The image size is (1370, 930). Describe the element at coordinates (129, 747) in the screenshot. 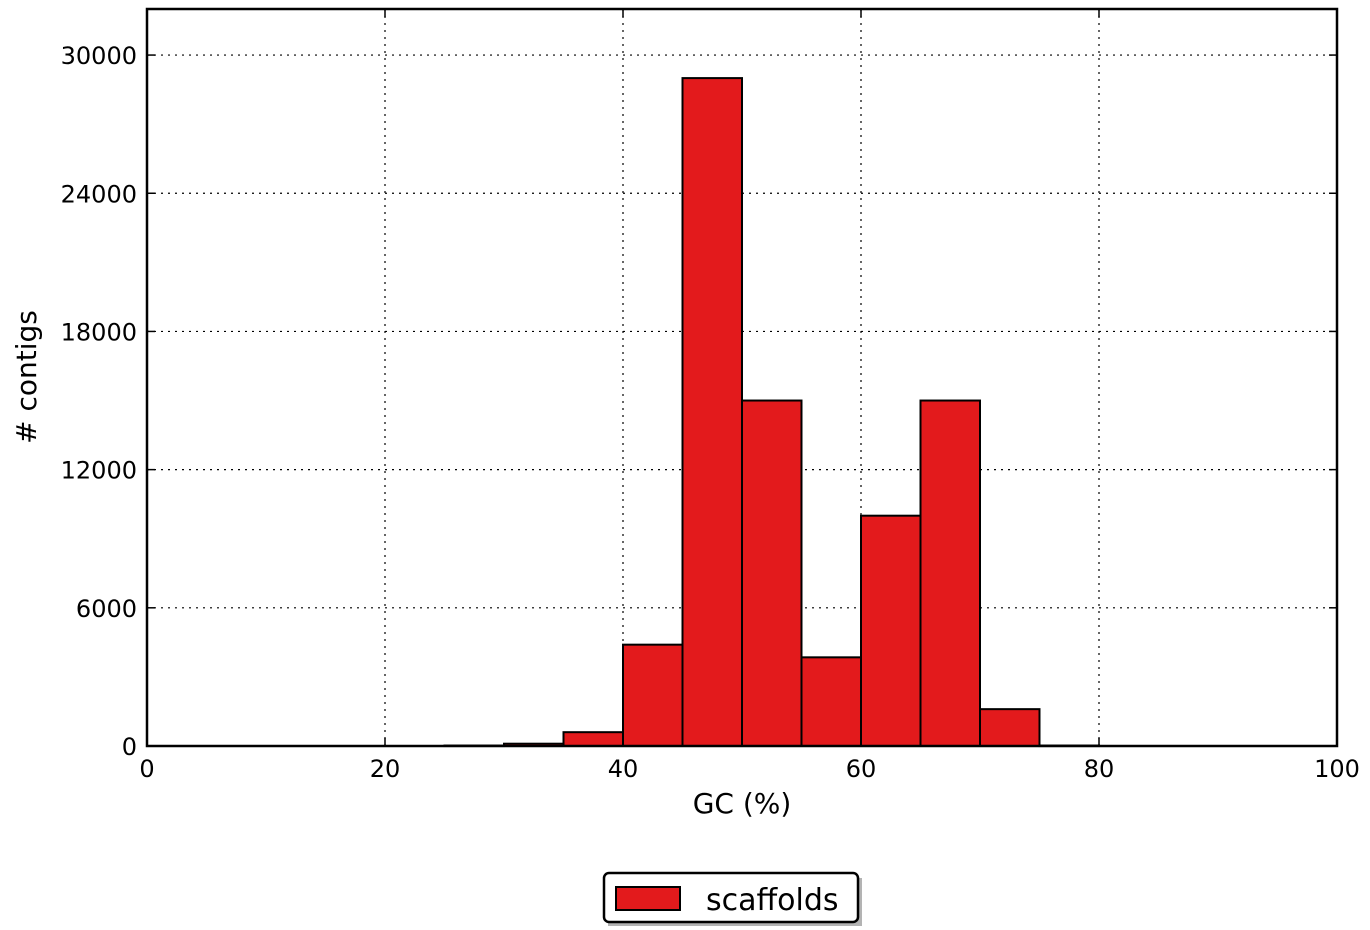

I see `y-tick-label: 0` at that location.